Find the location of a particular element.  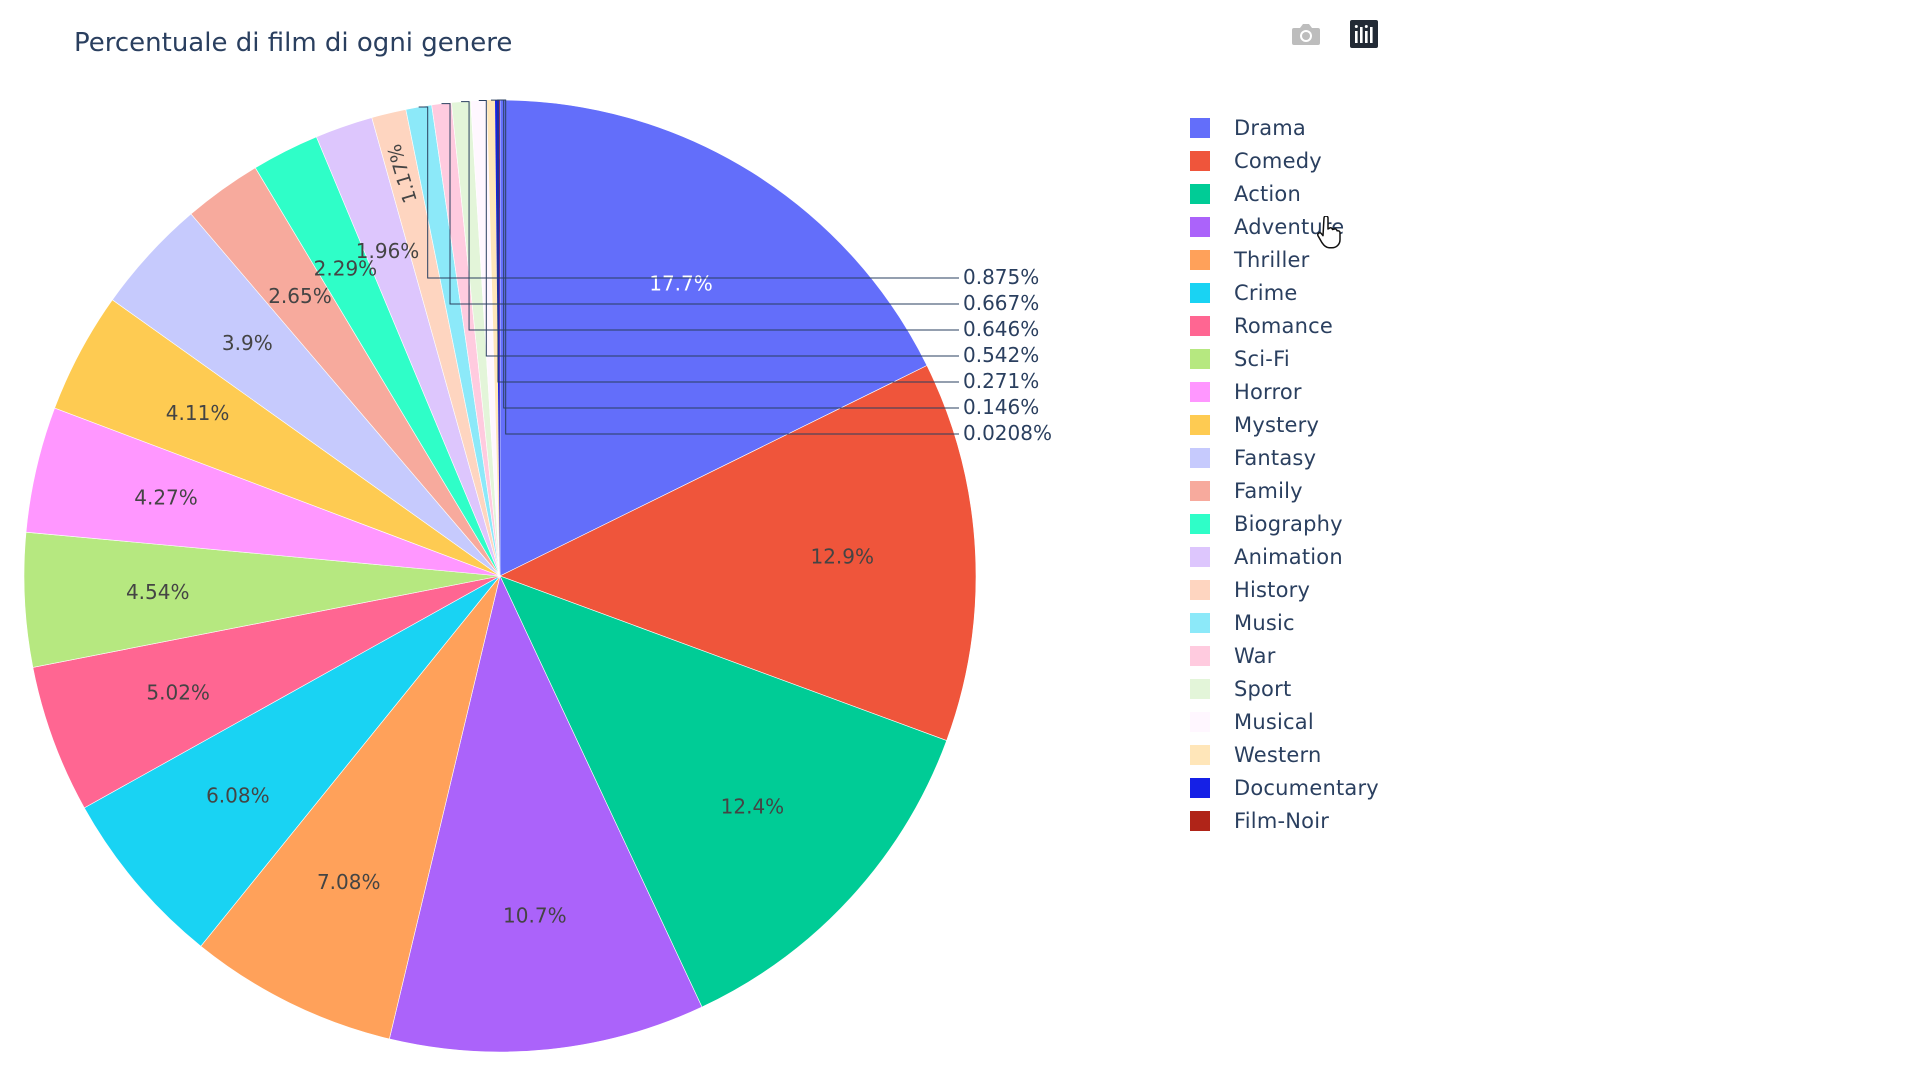

legend-item-mystery: Mystery is located at coordinates (1284, 424).